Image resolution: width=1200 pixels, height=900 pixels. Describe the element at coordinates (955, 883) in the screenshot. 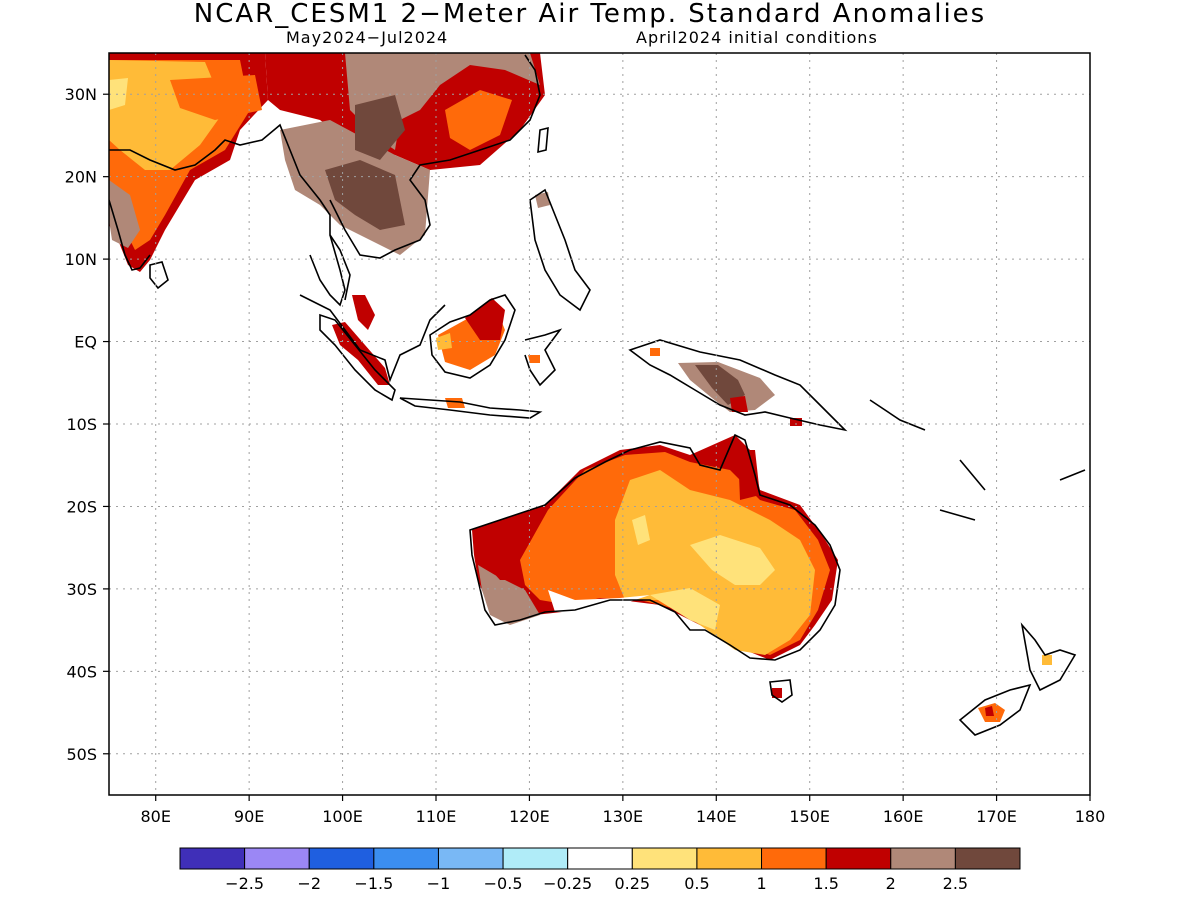

I see `colorbar-label: 2.5` at that location.